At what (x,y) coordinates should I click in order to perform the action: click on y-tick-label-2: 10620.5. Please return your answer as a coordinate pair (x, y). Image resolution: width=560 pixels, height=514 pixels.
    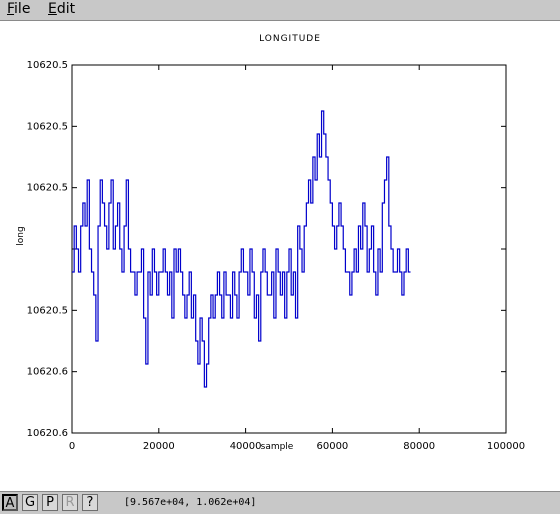
    Looking at the image, I should click on (47, 310).